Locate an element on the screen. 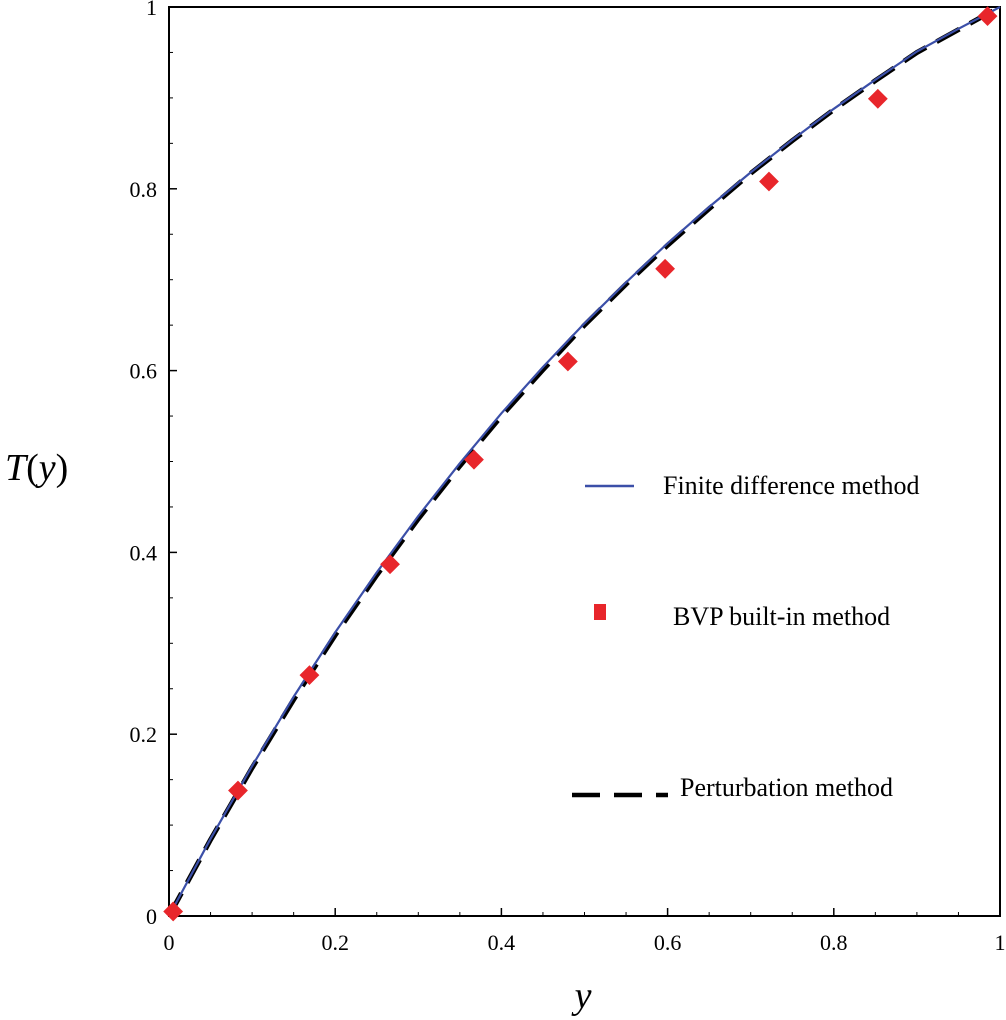 This screenshot has height=1020, width=1006. y-axis-label-symbol: T is located at coordinates (17, 468).